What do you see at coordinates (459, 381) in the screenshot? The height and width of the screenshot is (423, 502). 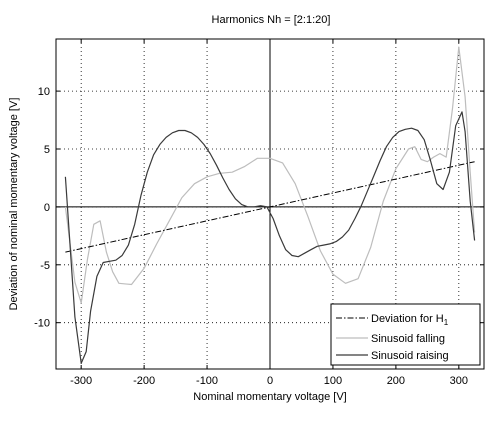 I see `x-tick-label: 300` at bounding box center [459, 381].